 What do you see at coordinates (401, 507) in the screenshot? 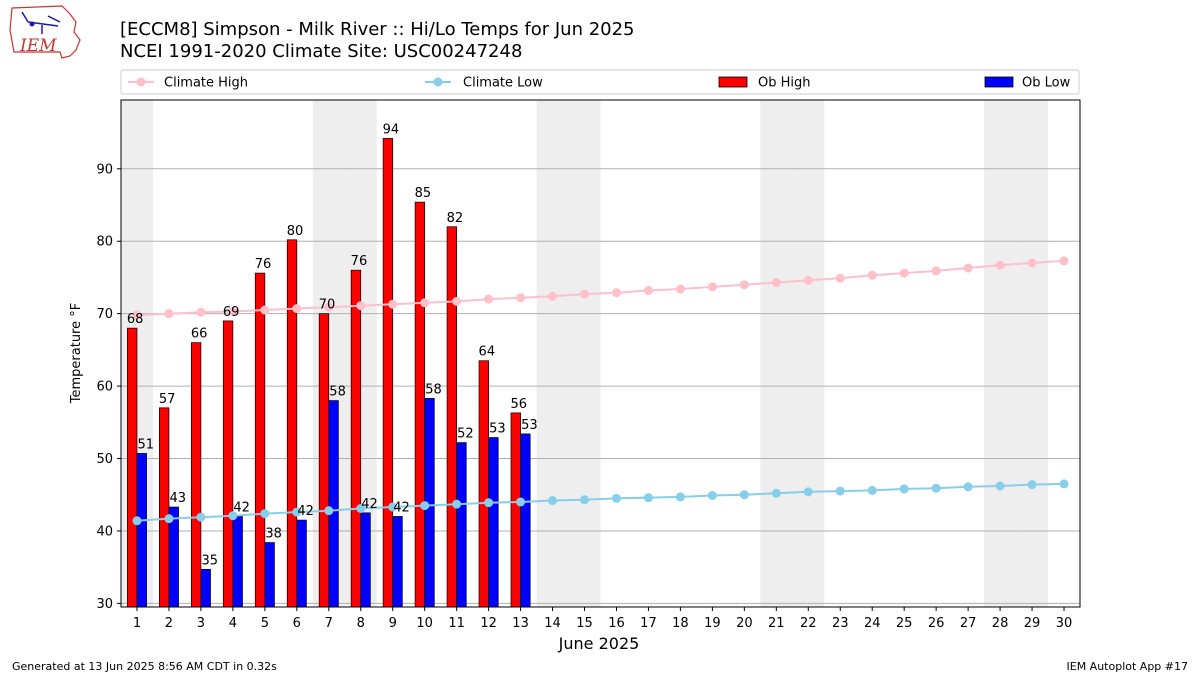
I see `ob-low-value-label-day-9: 42` at bounding box center [401, 507].